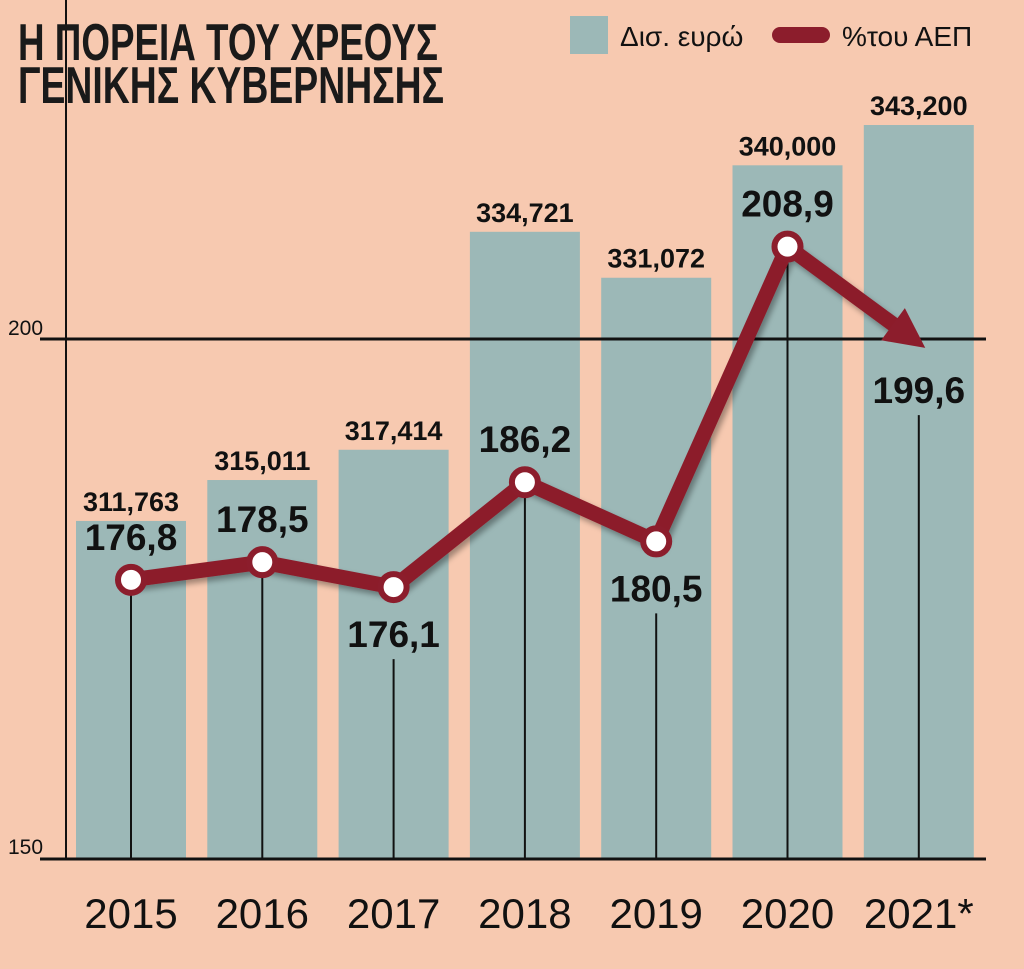 Image resolution: width=1024 pixels, height=969 pixels. What do you see at coordinates (787, 913) in the screenshot?
I see `x-tick-label: 2020` at bounding box center [787, 913].